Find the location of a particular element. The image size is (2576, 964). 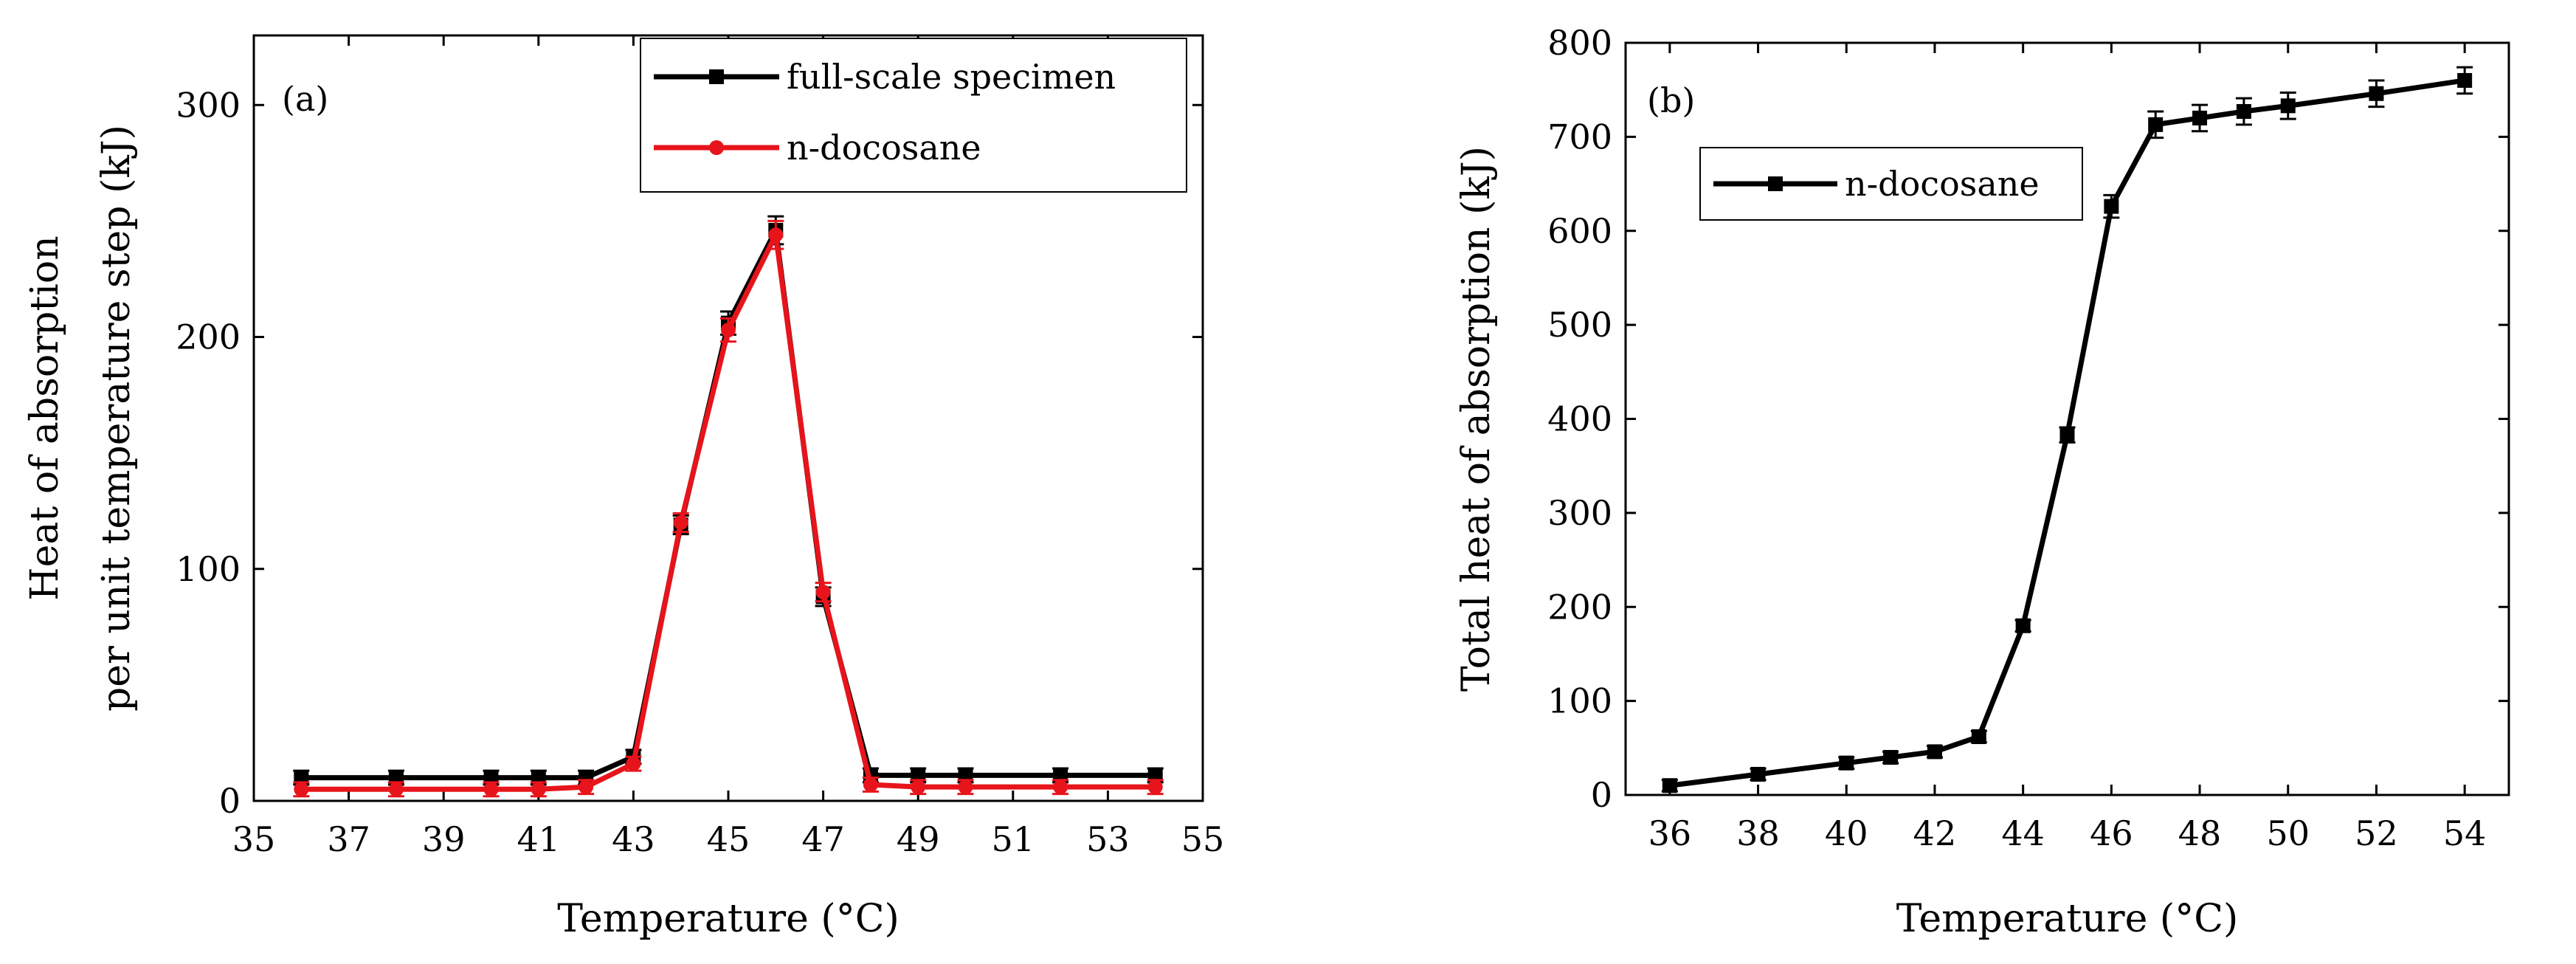

panel-label: (b) is located at coordinates (1671, 100).